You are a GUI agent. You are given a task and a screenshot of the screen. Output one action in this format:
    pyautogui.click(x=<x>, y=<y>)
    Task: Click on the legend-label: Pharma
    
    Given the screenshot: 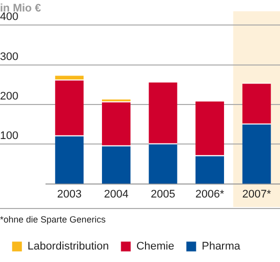 What is the action you would take?
    pyautogui.click(x=222, y=246)
    